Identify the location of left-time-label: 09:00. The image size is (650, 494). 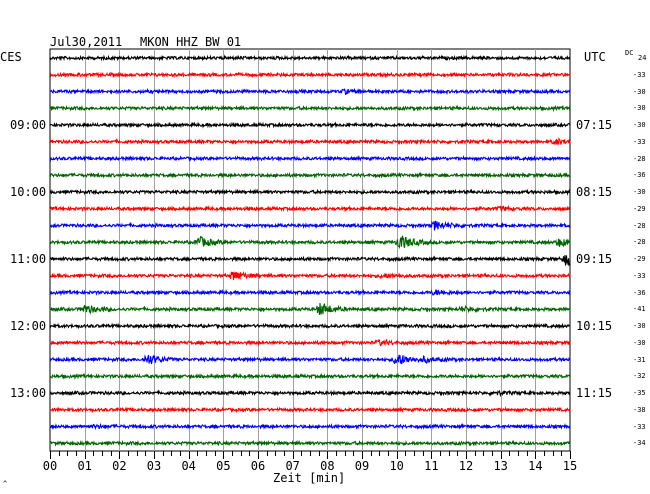
(28, 125).